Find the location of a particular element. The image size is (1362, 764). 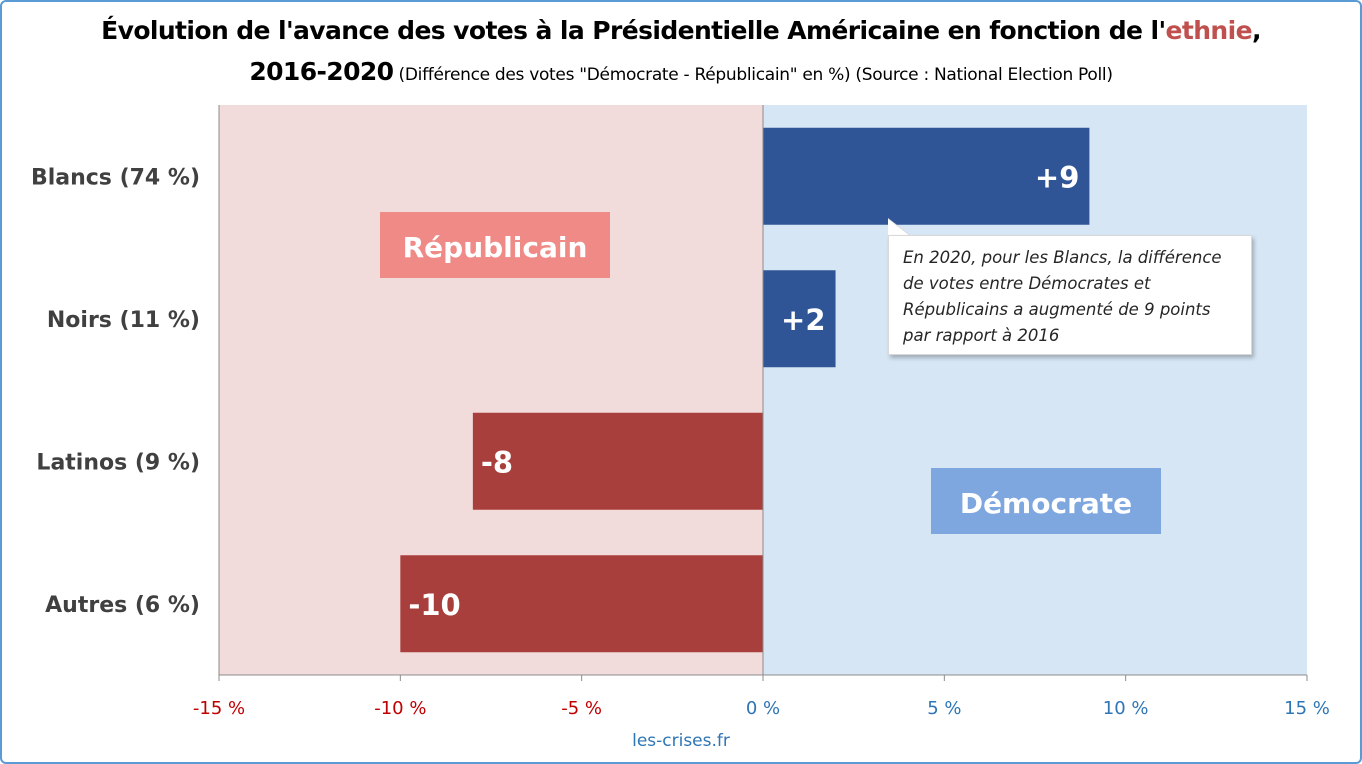

annotation-line: par rapport à 2016 is located at coordinates (981, 335).